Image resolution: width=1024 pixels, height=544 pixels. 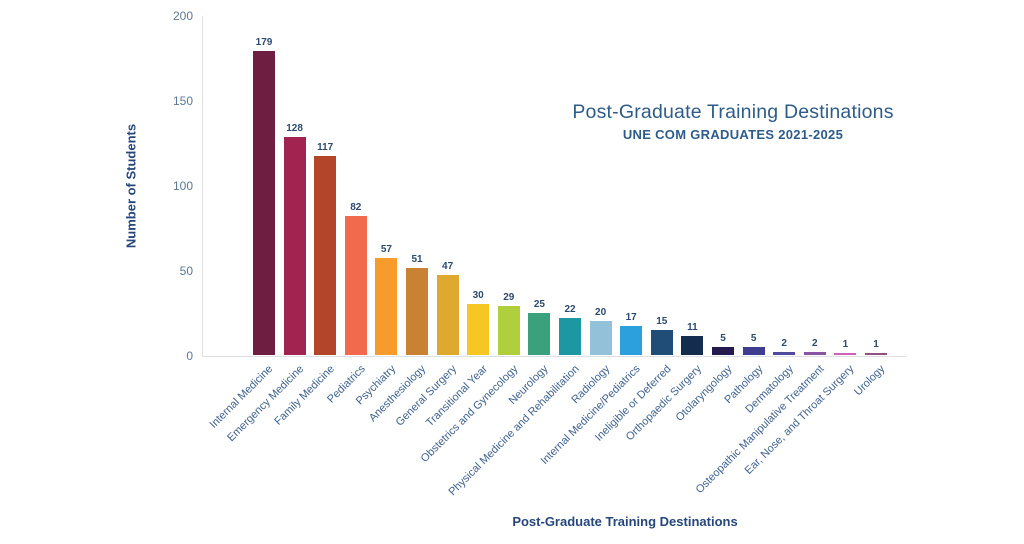 What do you see at coordinates (186, 271) in the screenshot?
I see `y-tick-label: 50` at bounding box center [186, 271].